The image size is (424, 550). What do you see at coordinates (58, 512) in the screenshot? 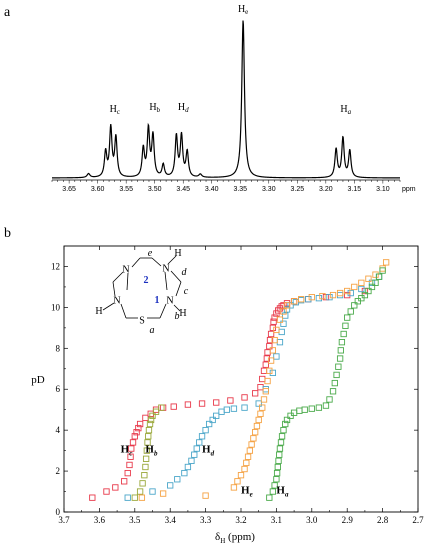
I see `y-tick-label: 0` at bounding box center [58, 512].